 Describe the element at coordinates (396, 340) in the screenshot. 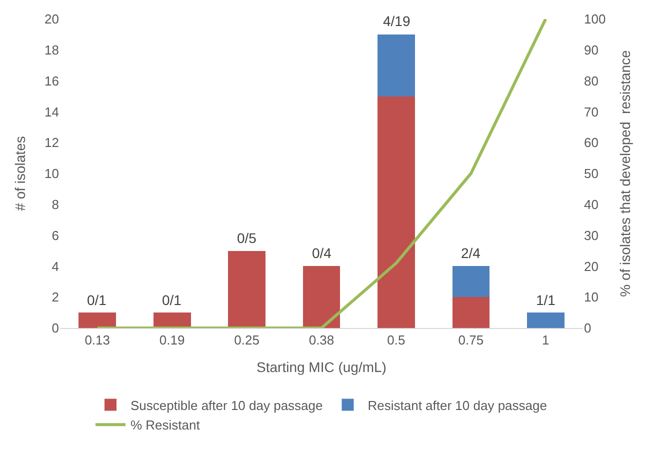

I see `x-tick-label: 0.5` at that location.